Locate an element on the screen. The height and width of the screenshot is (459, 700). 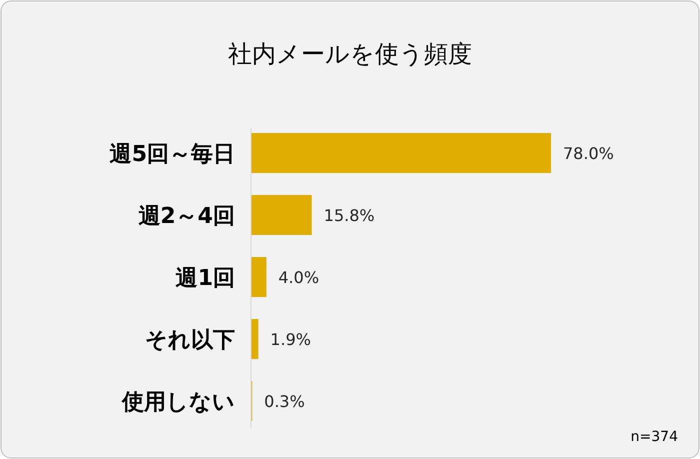
data-label: 4.0% is located at coordinates (299, 277).